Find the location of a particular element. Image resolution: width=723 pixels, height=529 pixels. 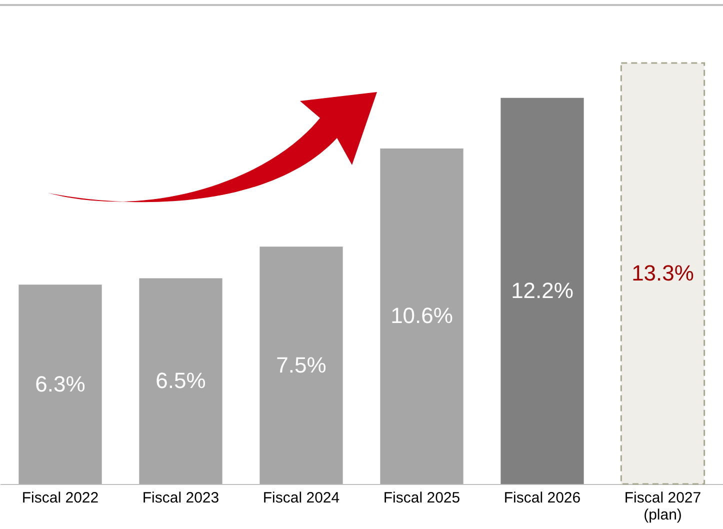

x-tick-label: Fiscal 2026 is located at coordinates (542, 498).